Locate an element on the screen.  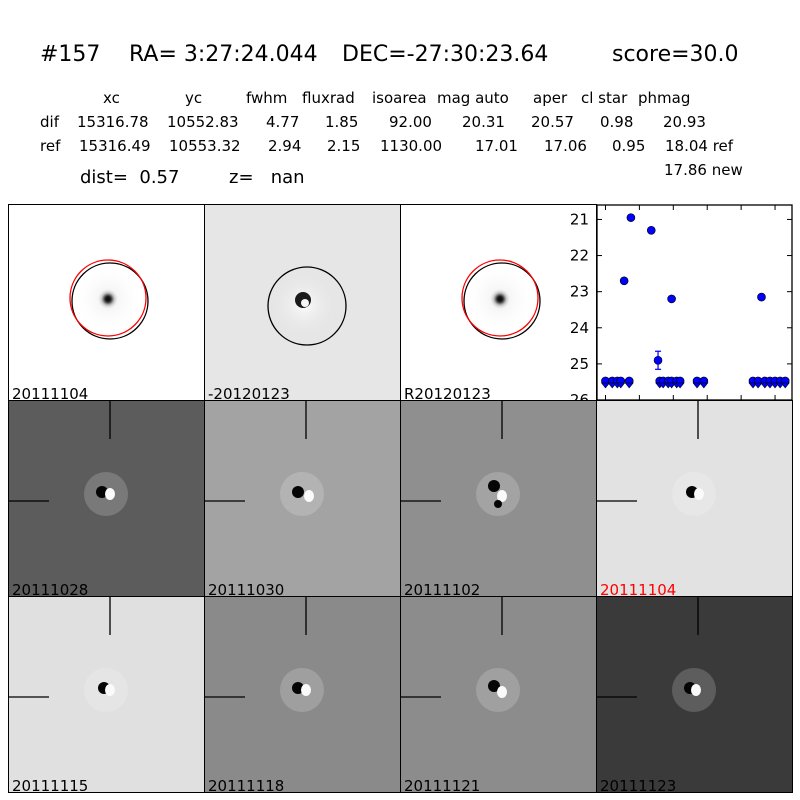
panel-reference-image: R20120123 is located at coordinates (498, 302).